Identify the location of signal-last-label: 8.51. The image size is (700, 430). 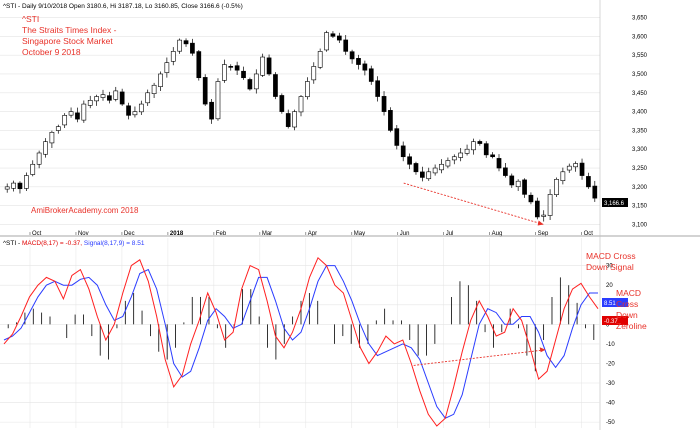
(610, 304).